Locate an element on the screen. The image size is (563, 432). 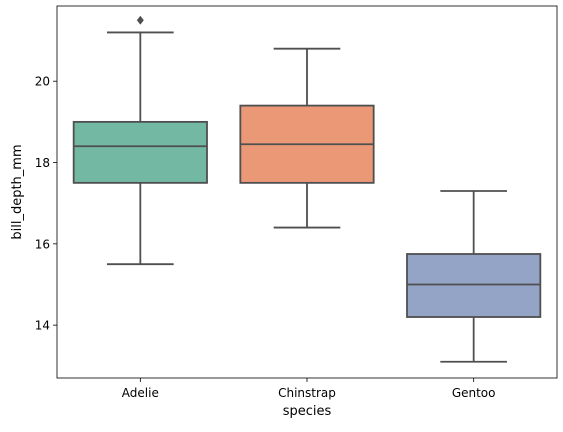
y-axis-label: bill_depth_mm is located at coordinates (17, 191).